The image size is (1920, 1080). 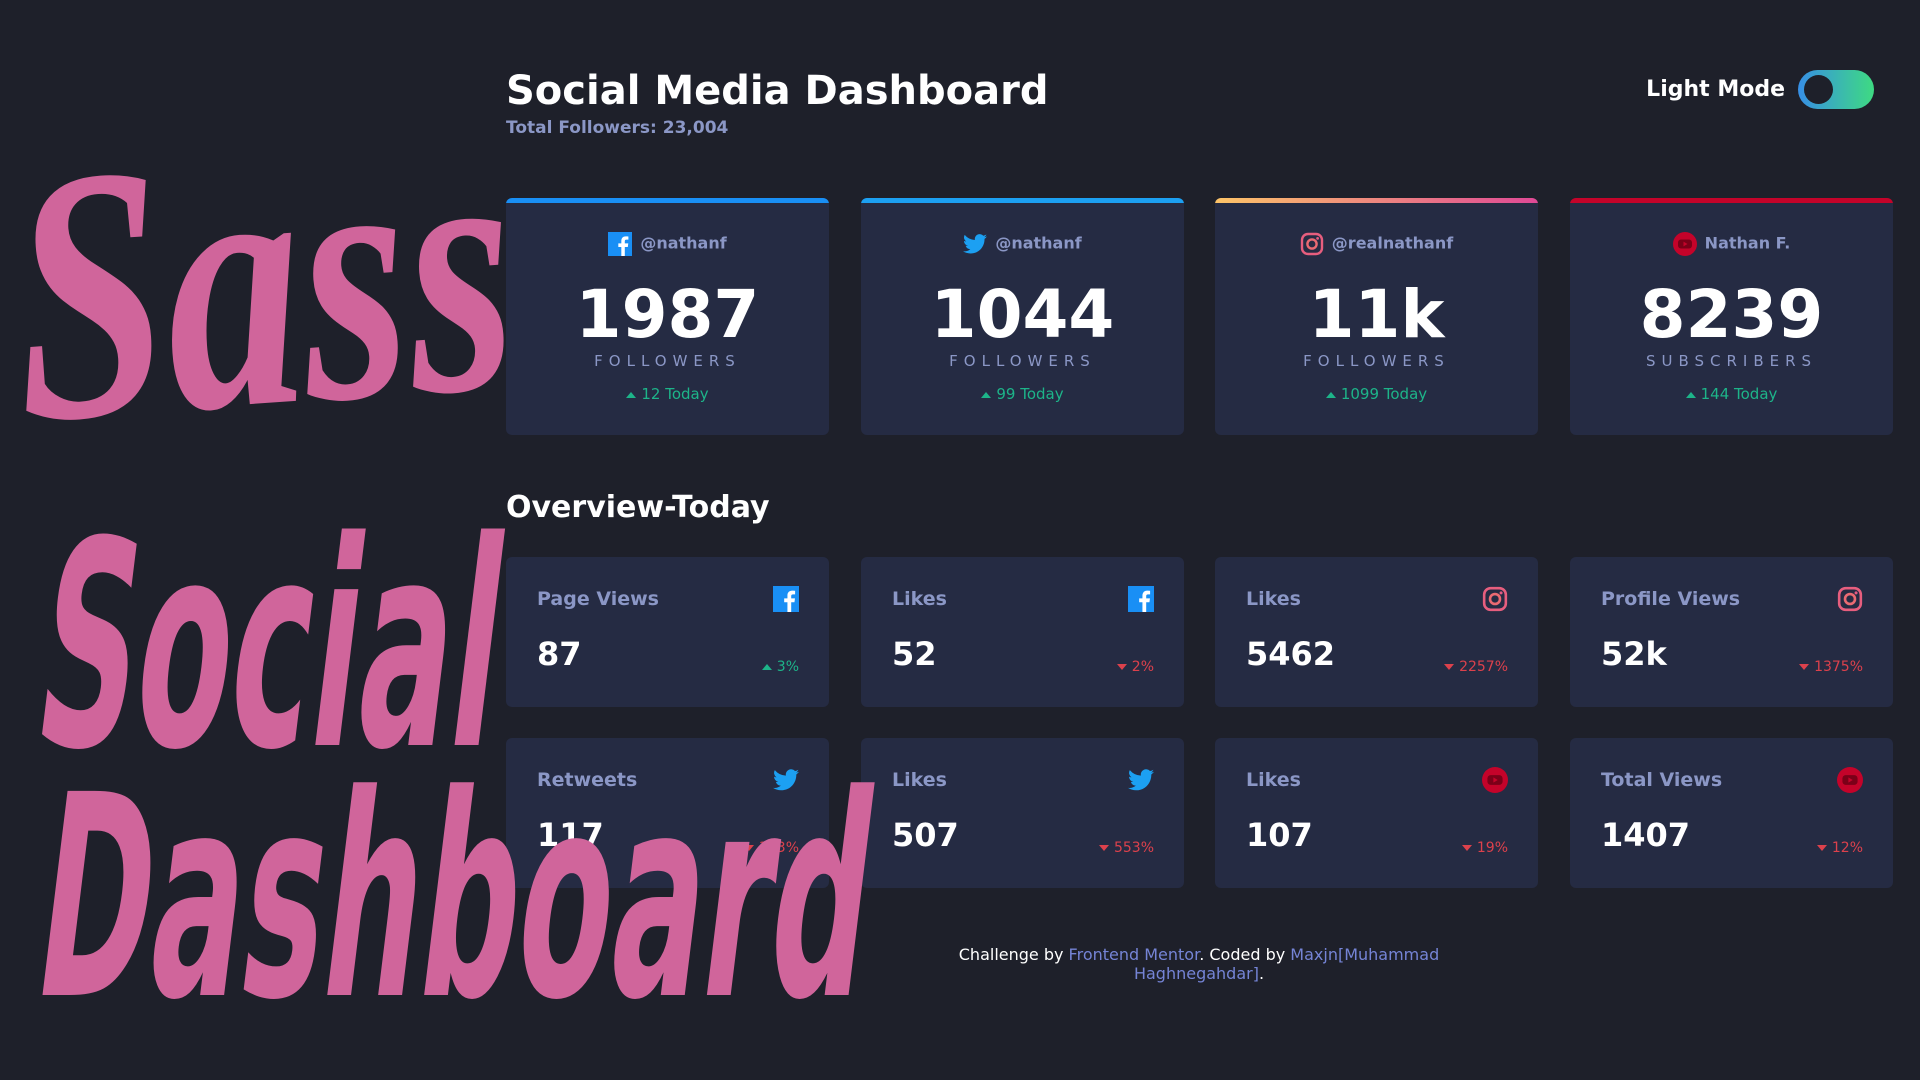 I want to click on count-unit: SUBSCRIBERS, so click(x=1731, y=361).